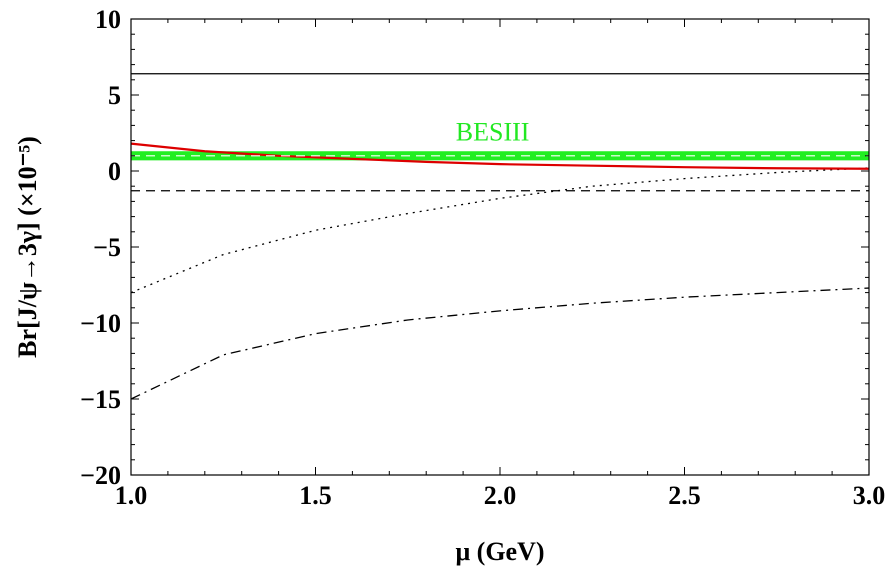 The height and width of the screenshot is (573, 893). What do you see at coordinates (100, 475) in the screenshot?
I see `y-tick-label: −20` at bounding box center [100, 475].